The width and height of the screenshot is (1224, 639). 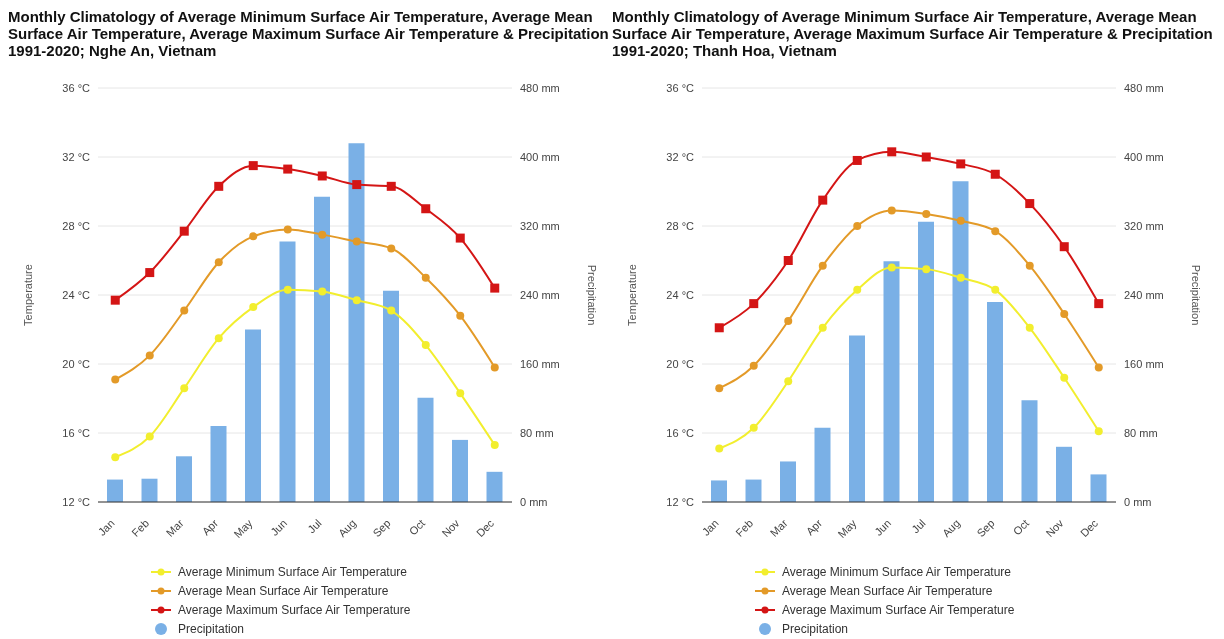 What do you see at coordinates (710, 527) in the screenshot?
I see `x-tick-label: Jan` at bounding box center [710, 527].